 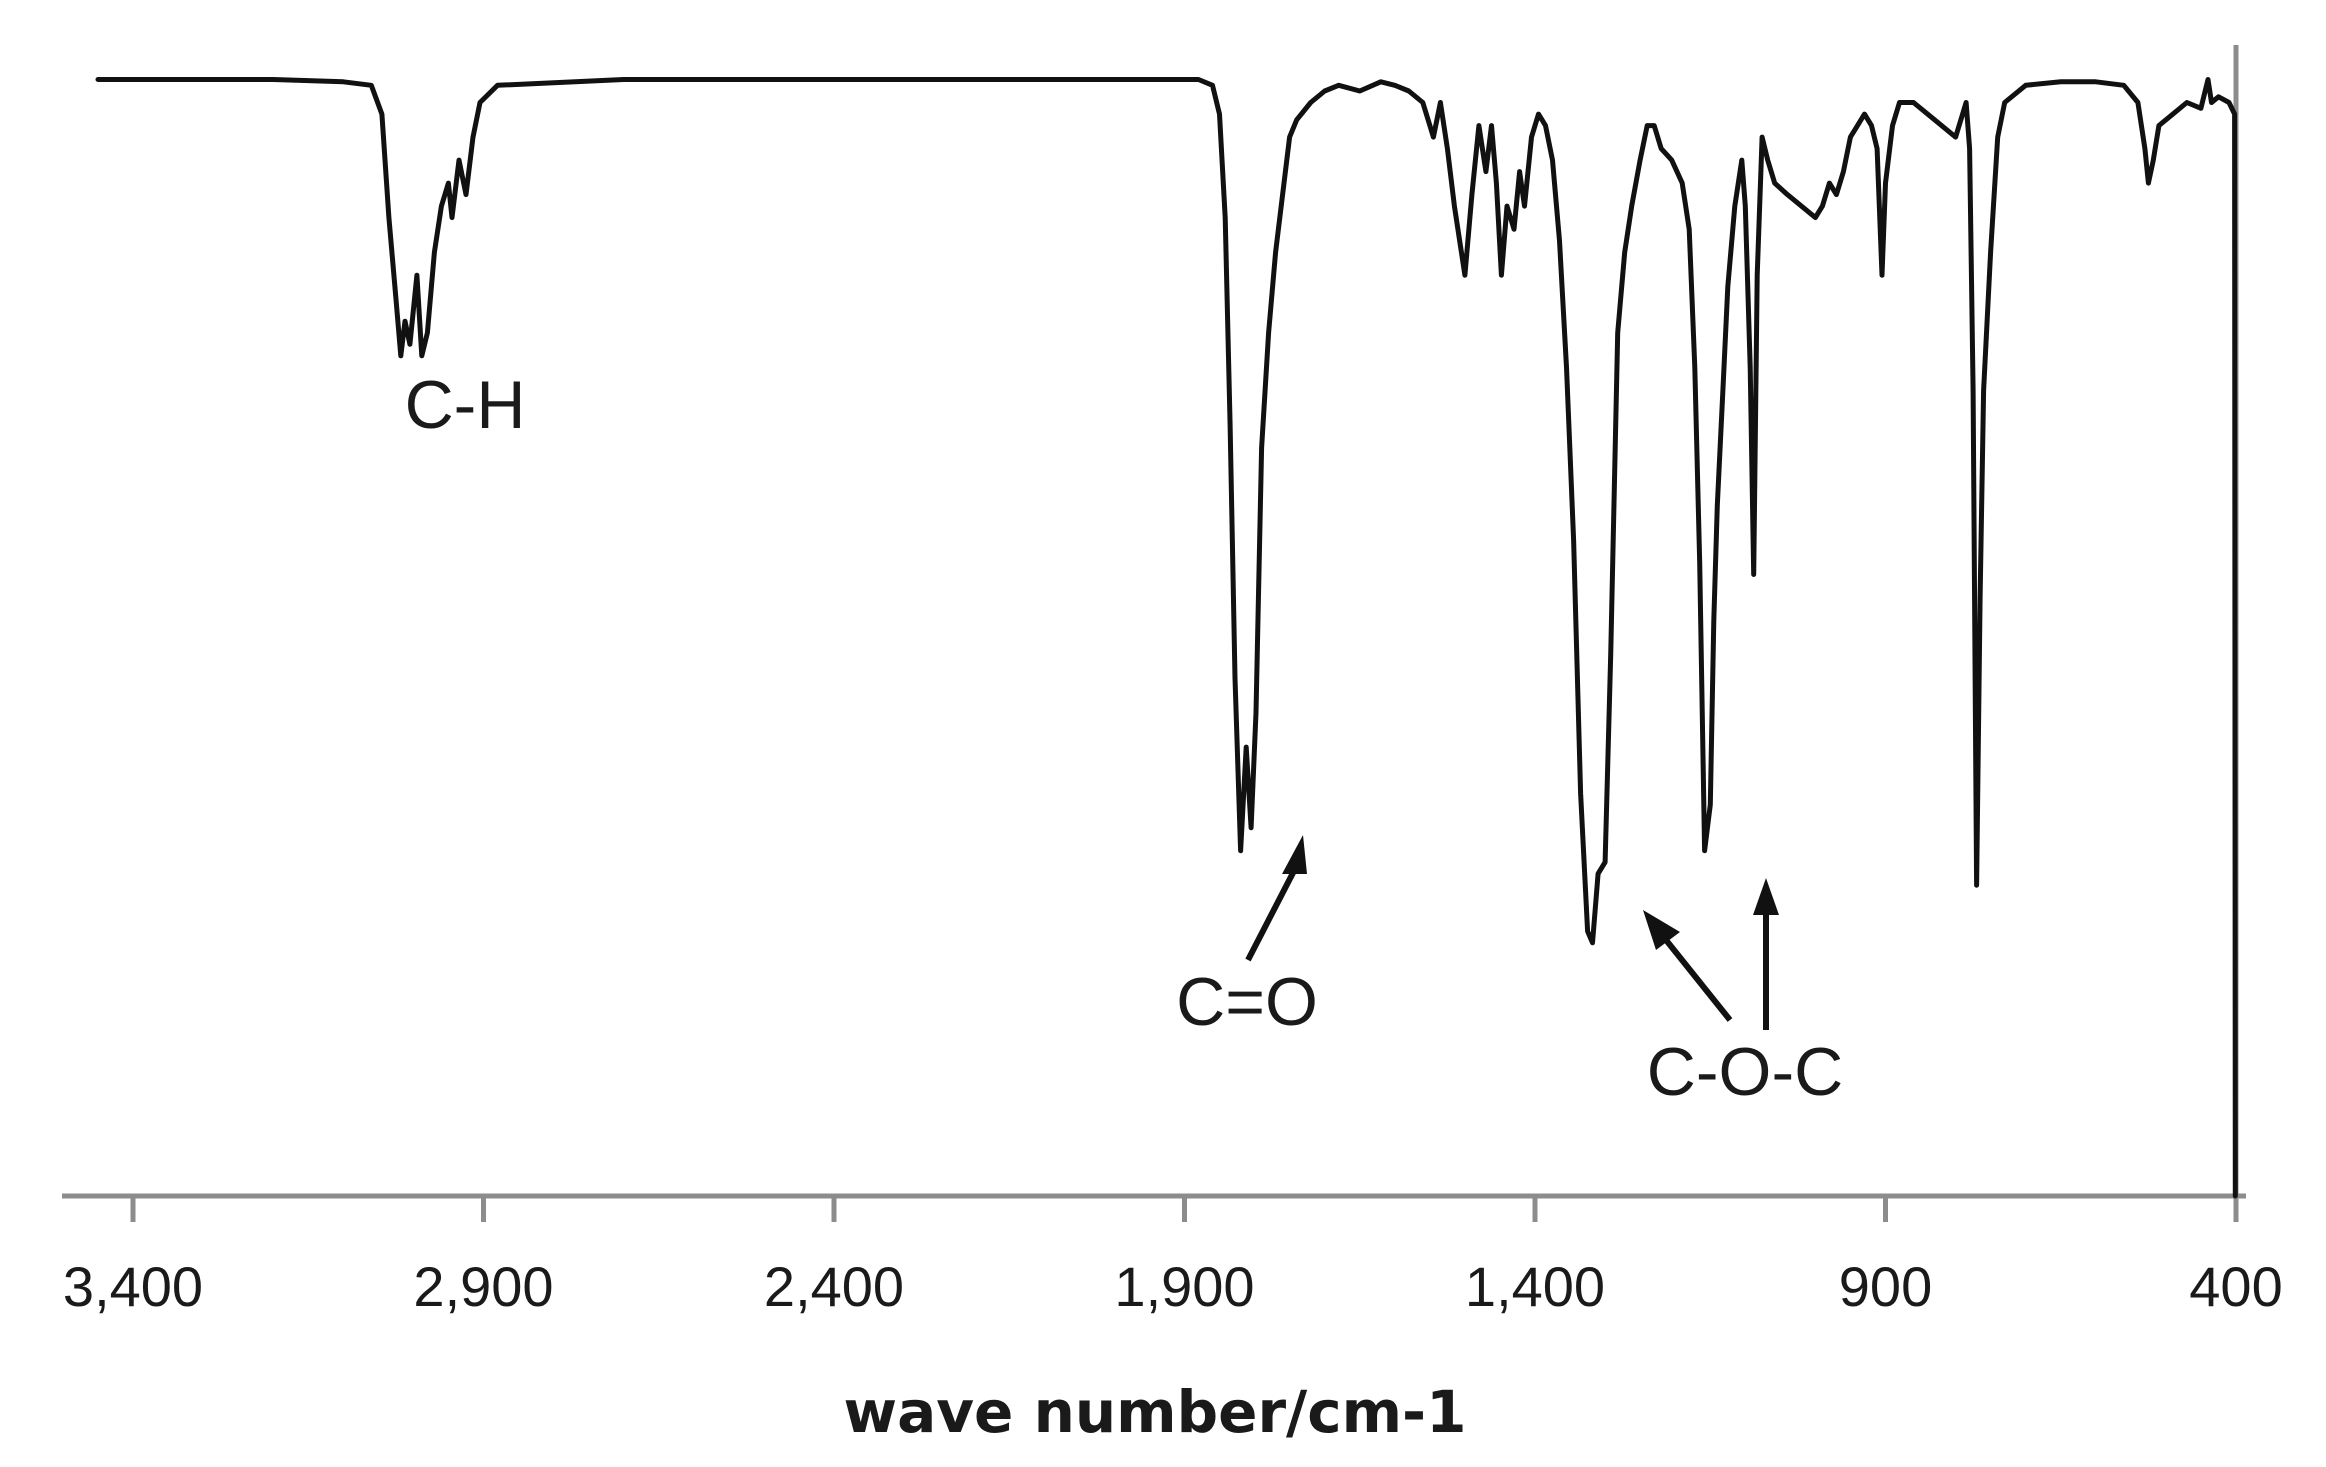 I want to click on x-axis-ticks: 3,400 2,900 2,400 1,900 1,400 900 400, so click(x=1173, y=1257).